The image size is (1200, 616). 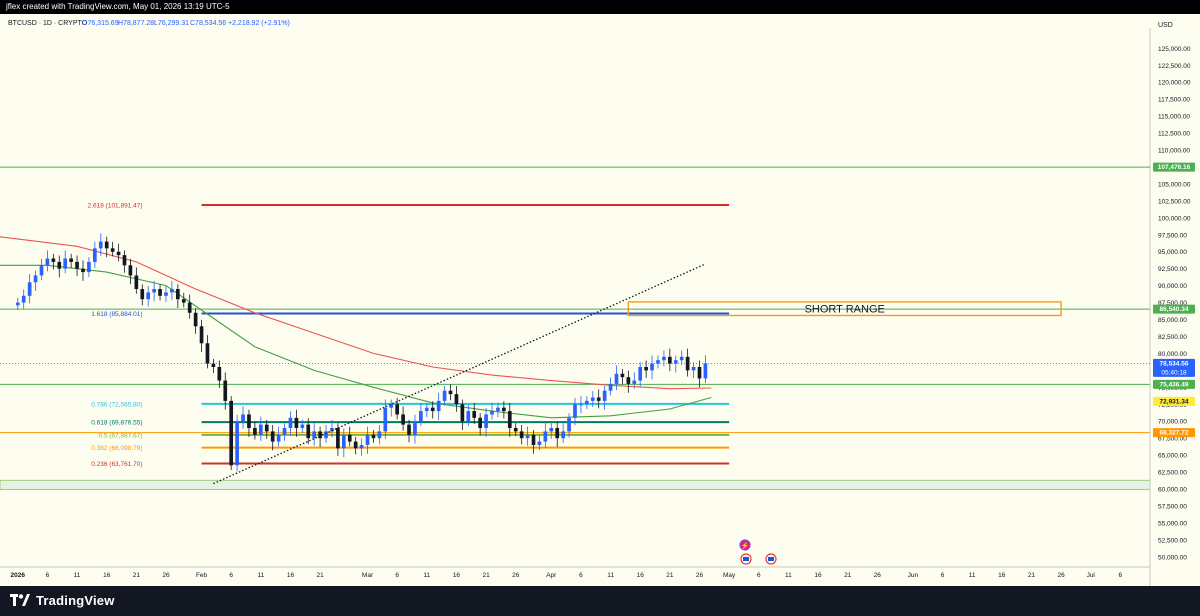 I want to click on us-economic-event-icon, so click(x=746, y=559).